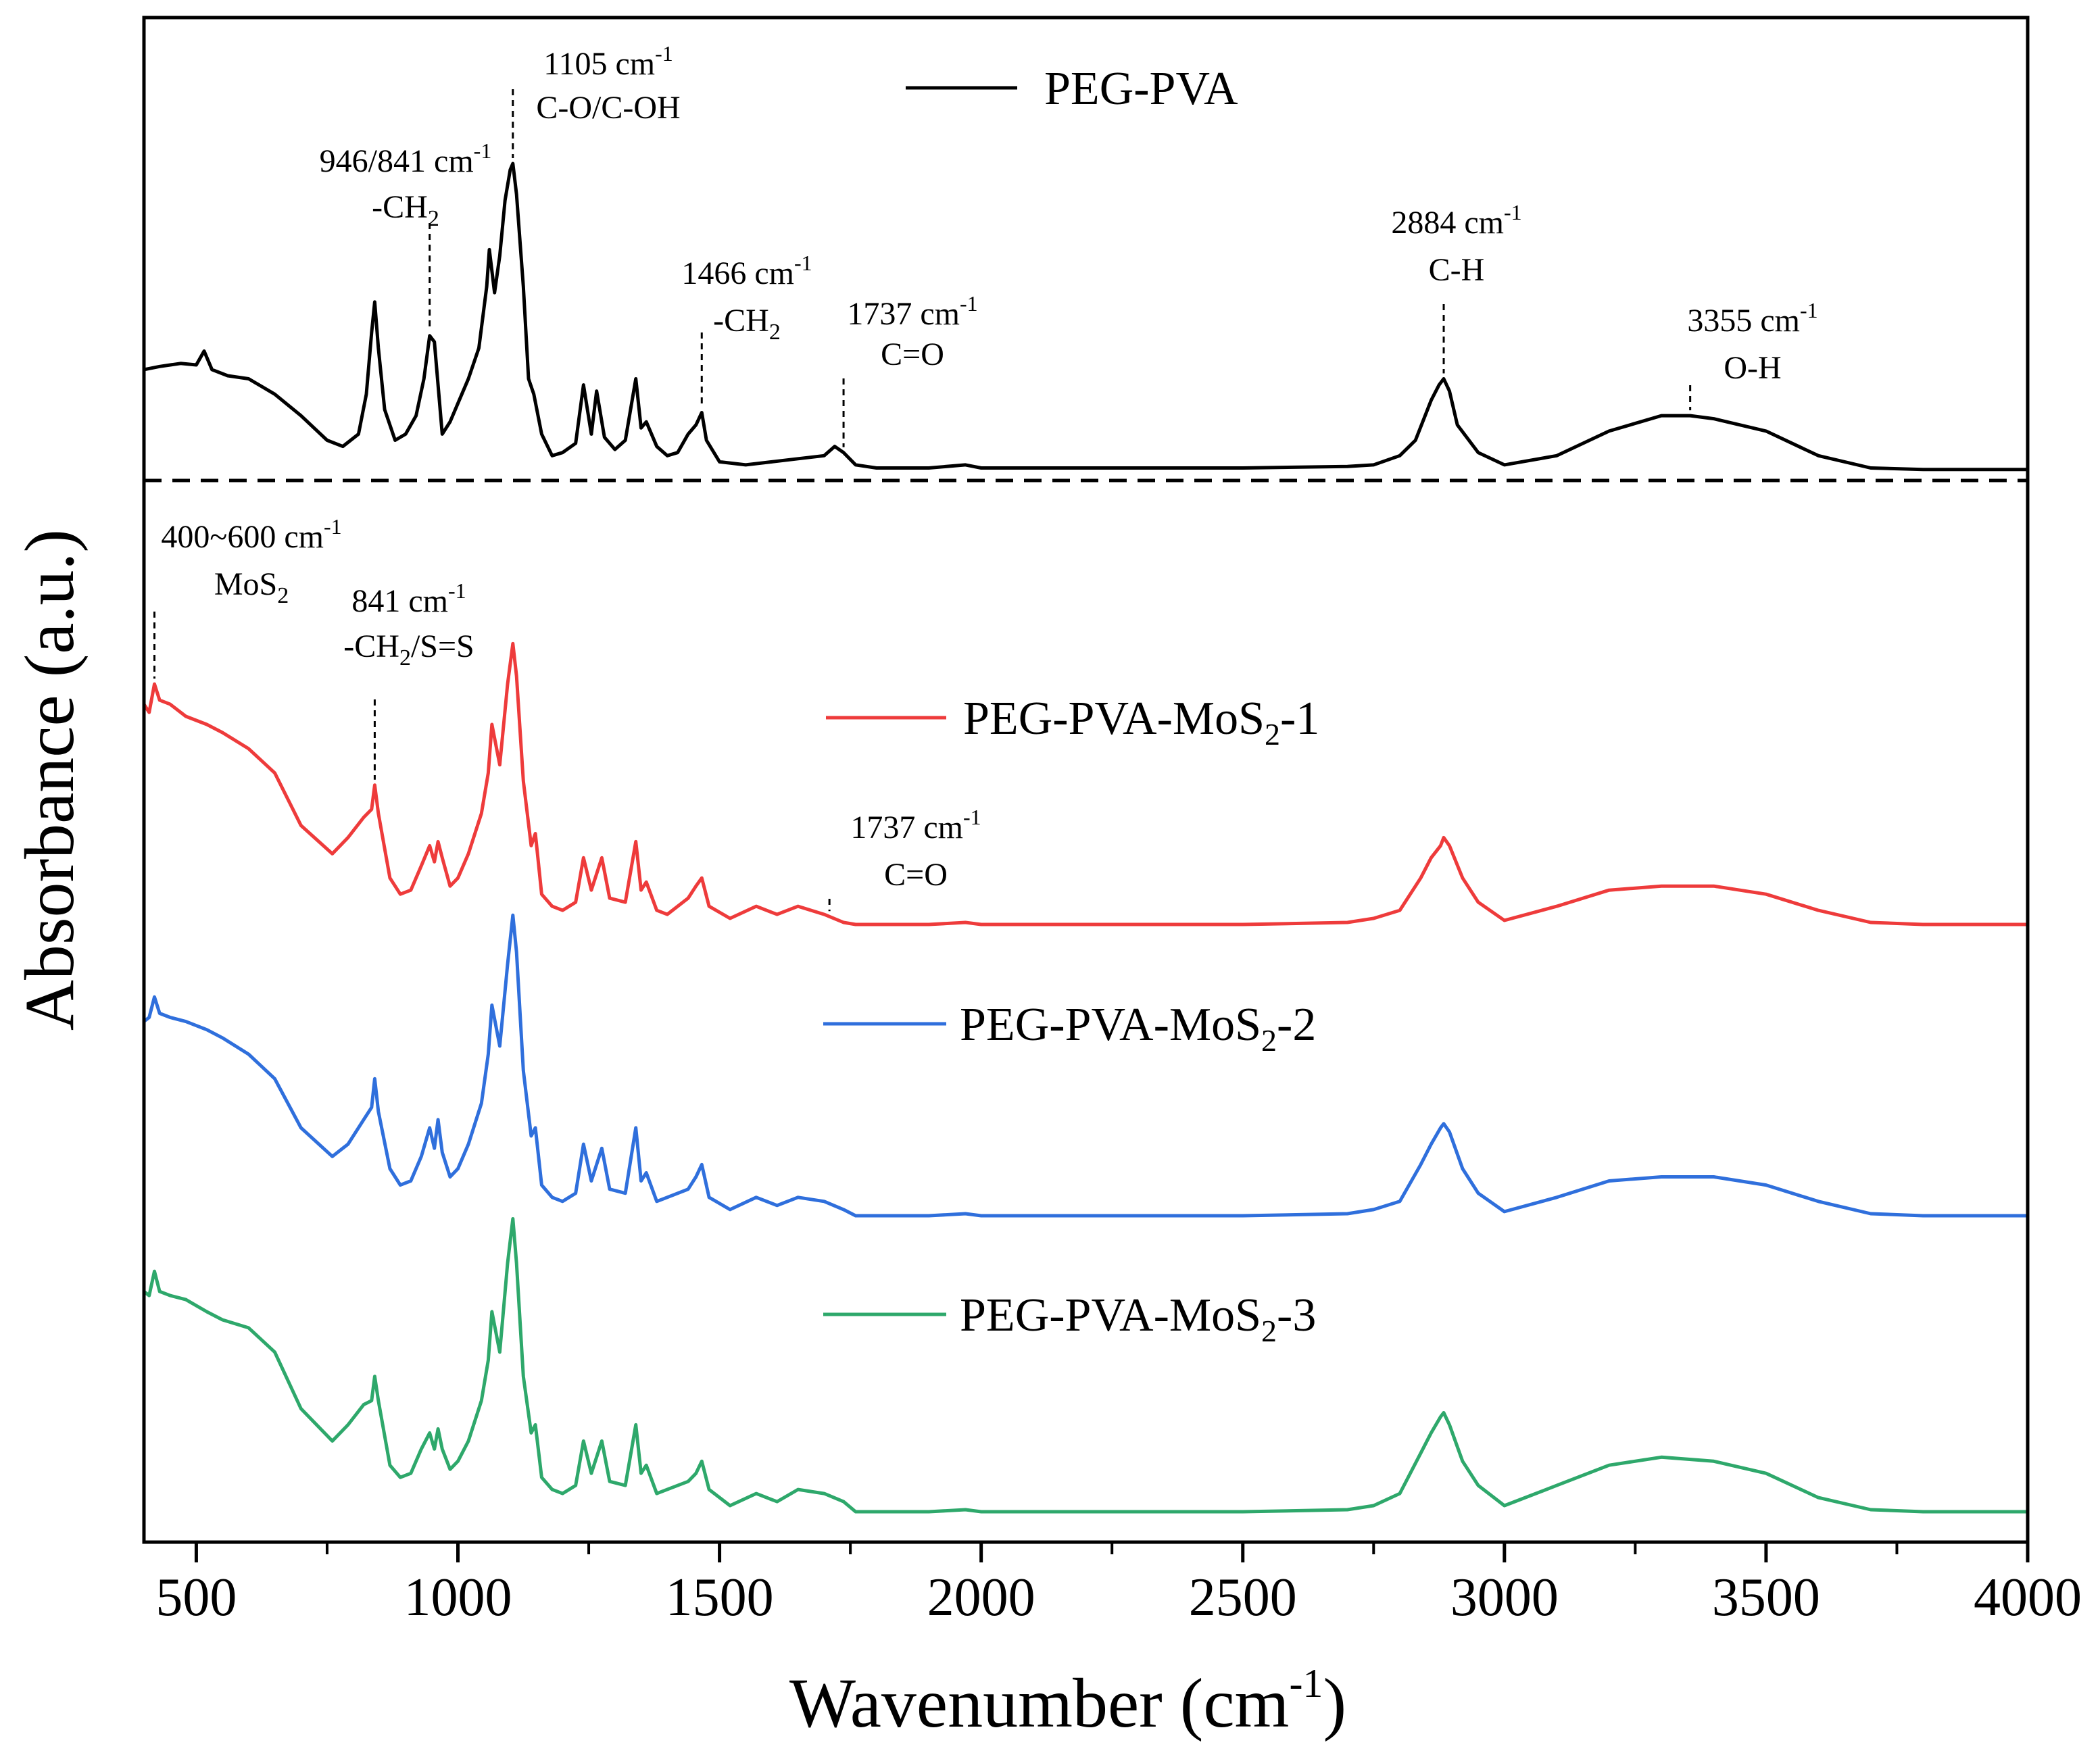 This screenshot has height=1755, width=2100. Describe the element at coordinates (408, 598) in the screenshot. I see `annotation-wavenumber: 841 cm-1` at that location.